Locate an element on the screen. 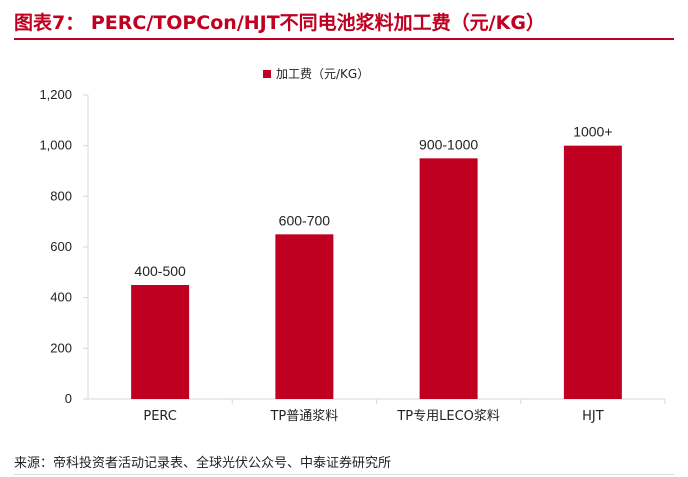  source-note: 来源：帝科投资者活动记录表、全球光伏公众号、中泰证券研究所 is located at coordinates (203, 463).